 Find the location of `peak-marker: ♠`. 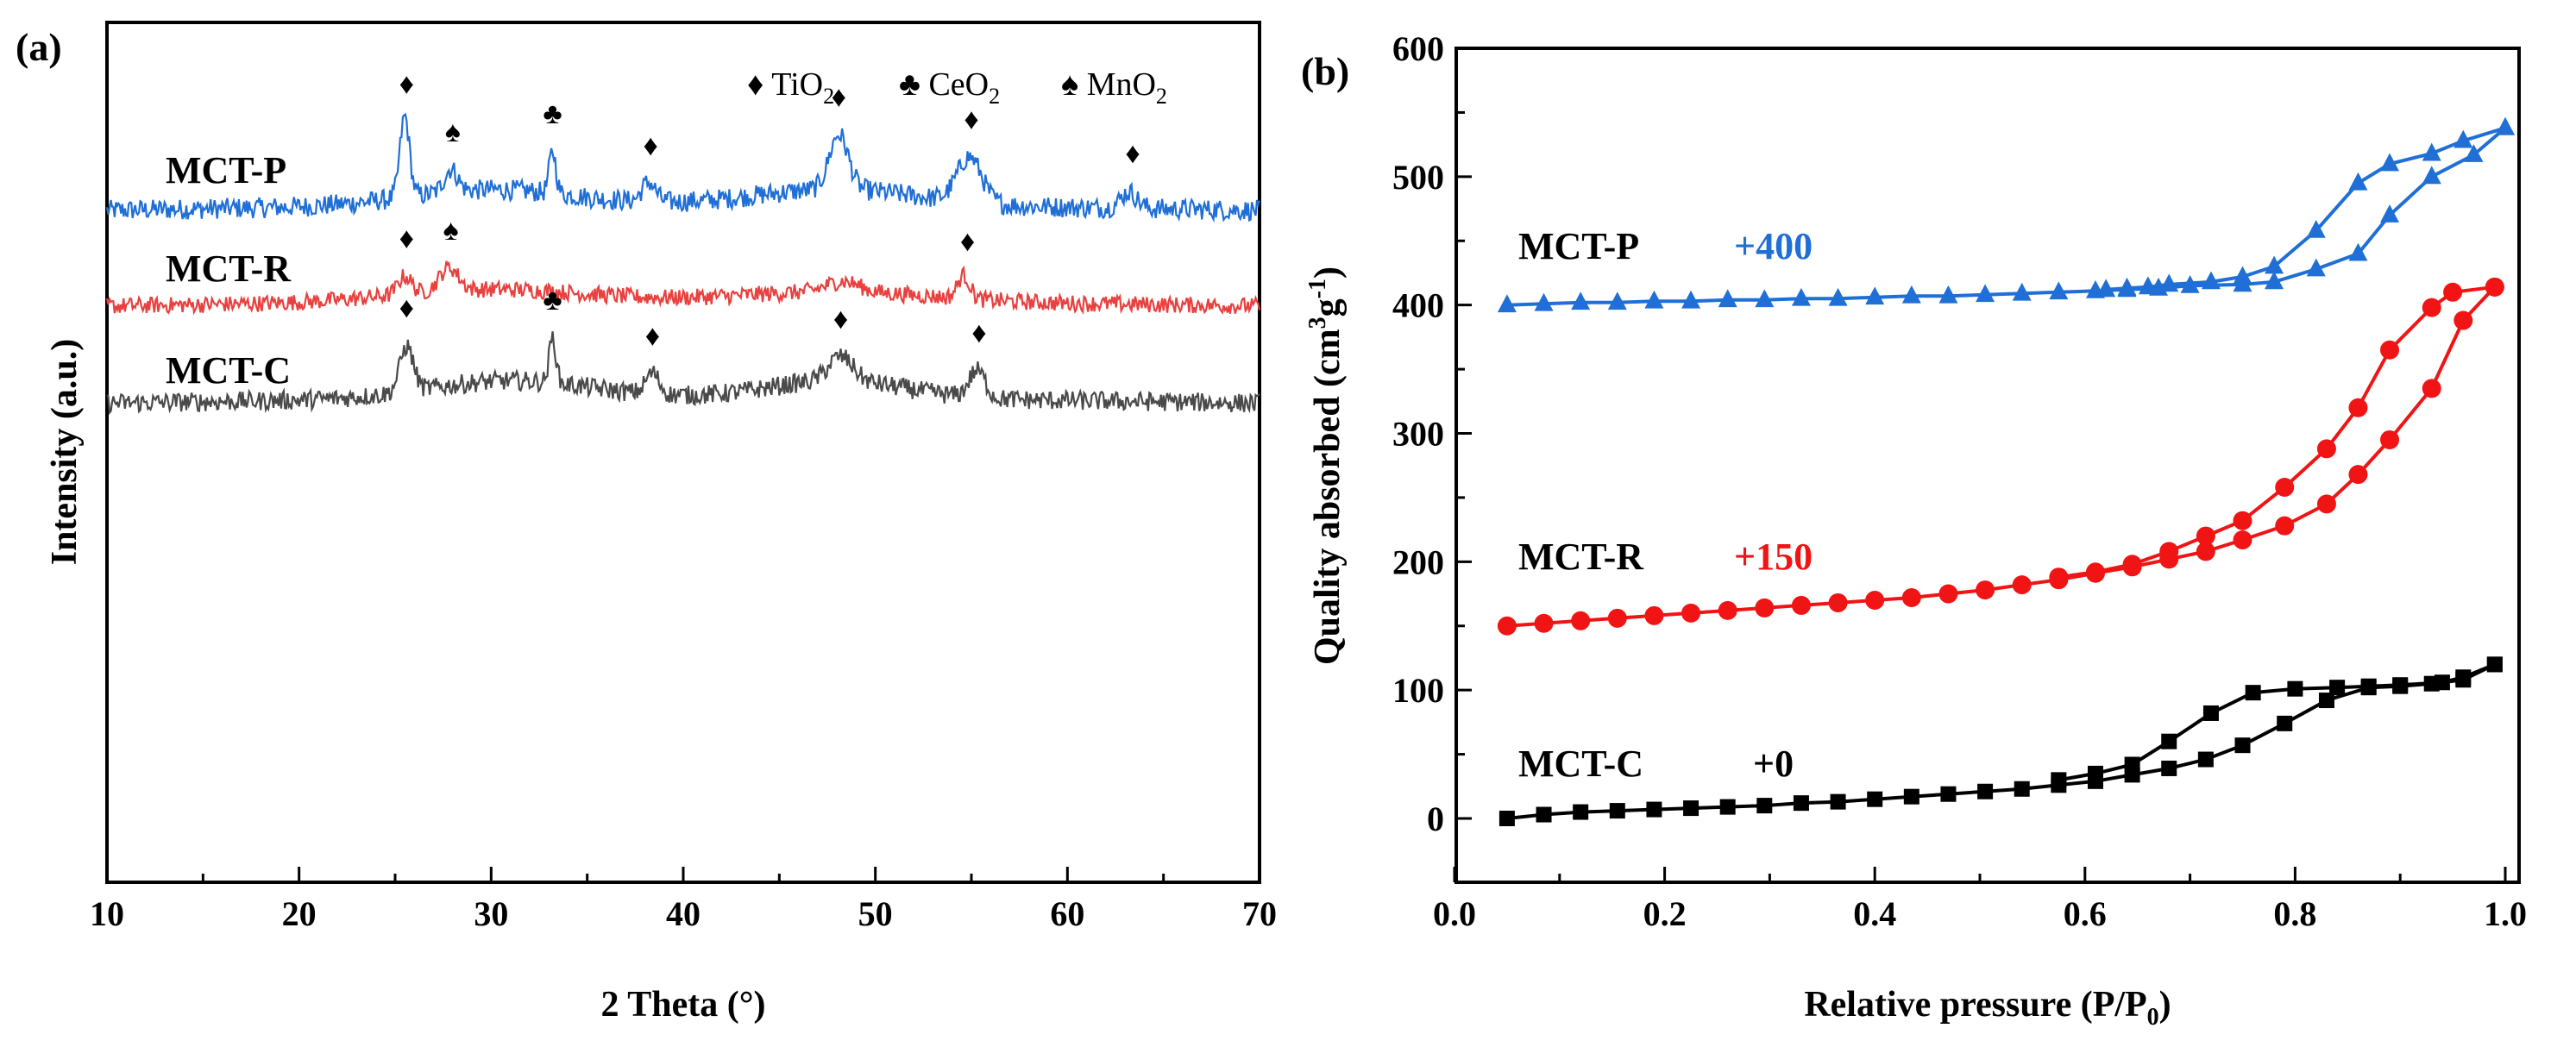

peak-marker: ♠ is located at coordinates (453, 132).